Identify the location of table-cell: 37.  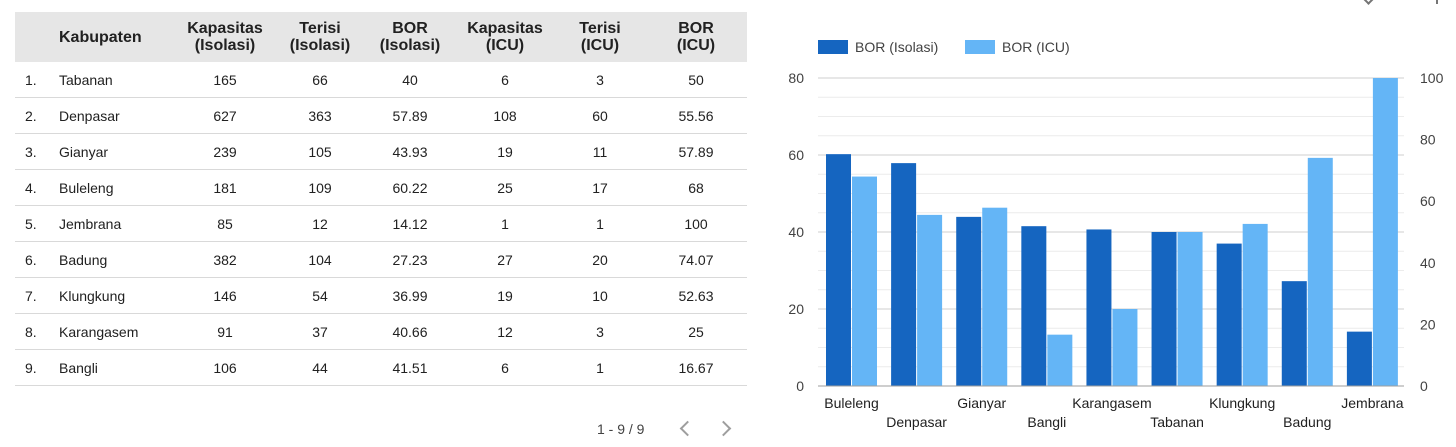
(320, 331).